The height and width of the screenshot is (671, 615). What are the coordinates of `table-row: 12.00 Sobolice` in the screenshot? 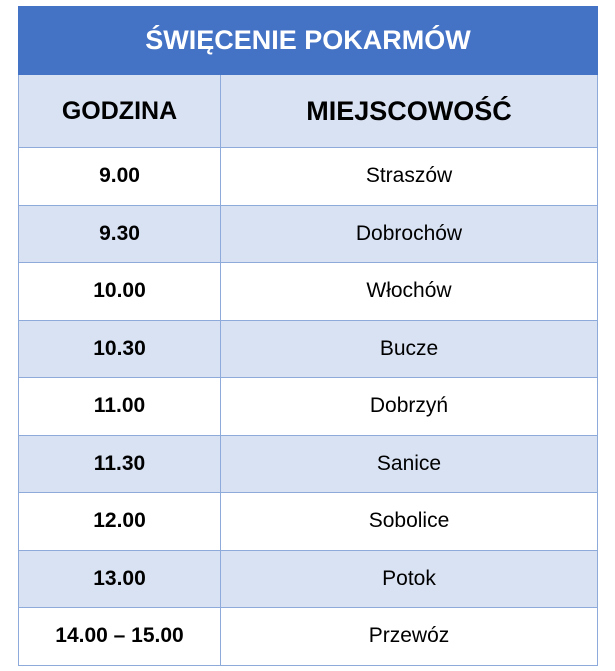 It's located at (308, 521).